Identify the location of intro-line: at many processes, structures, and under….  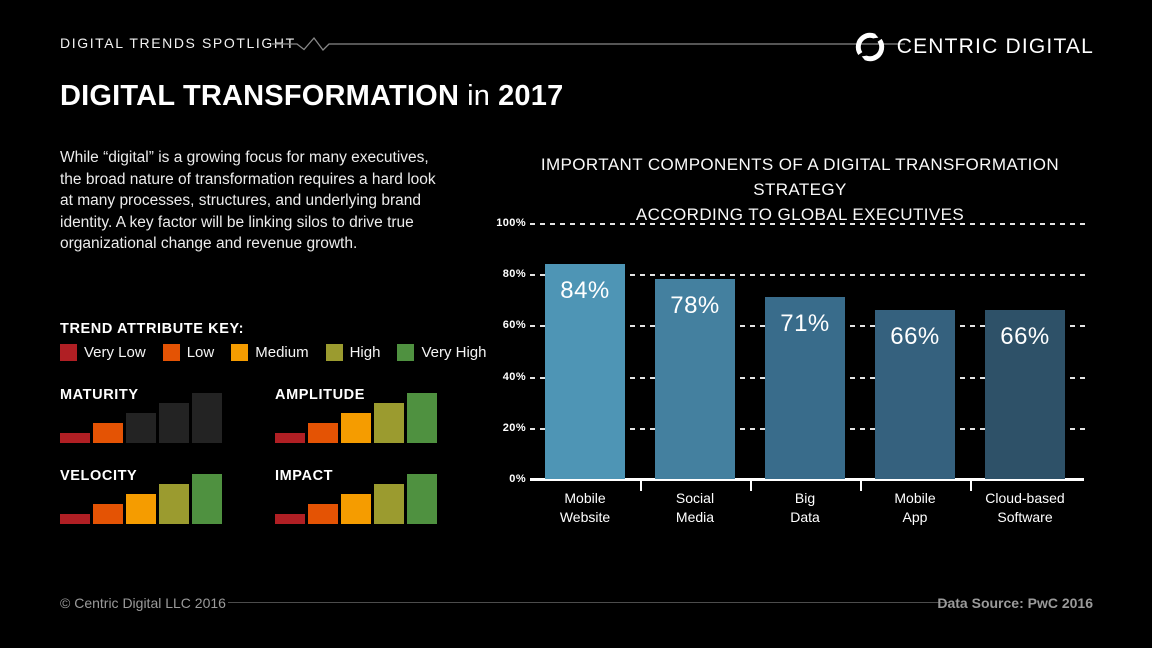
(240, 200).